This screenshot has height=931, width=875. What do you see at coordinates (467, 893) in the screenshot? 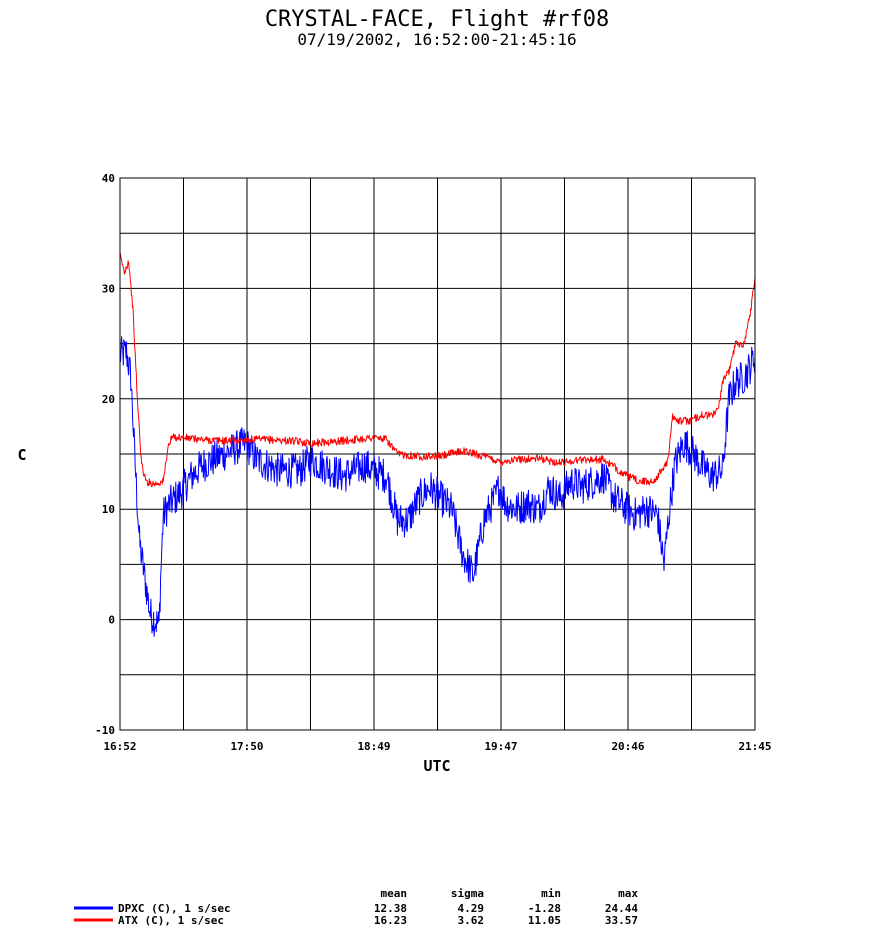
I see `stat-header-sigma: sigma` at bounding box center [467, 893].